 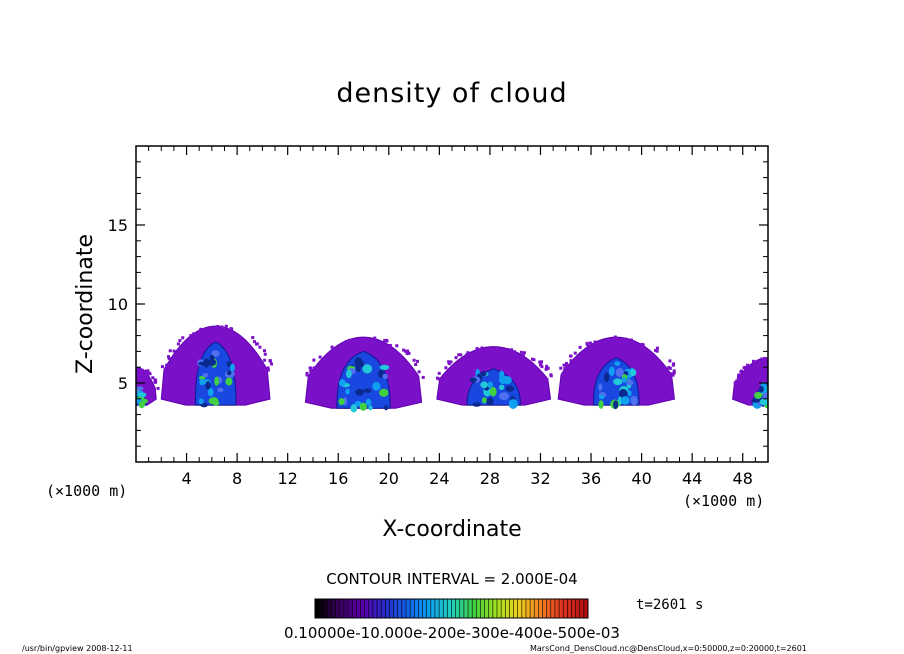 What do you see at coordinates (439, 478) in the screenshot?
I see `x-tick-label: 24` at bounding box center [439, 478].